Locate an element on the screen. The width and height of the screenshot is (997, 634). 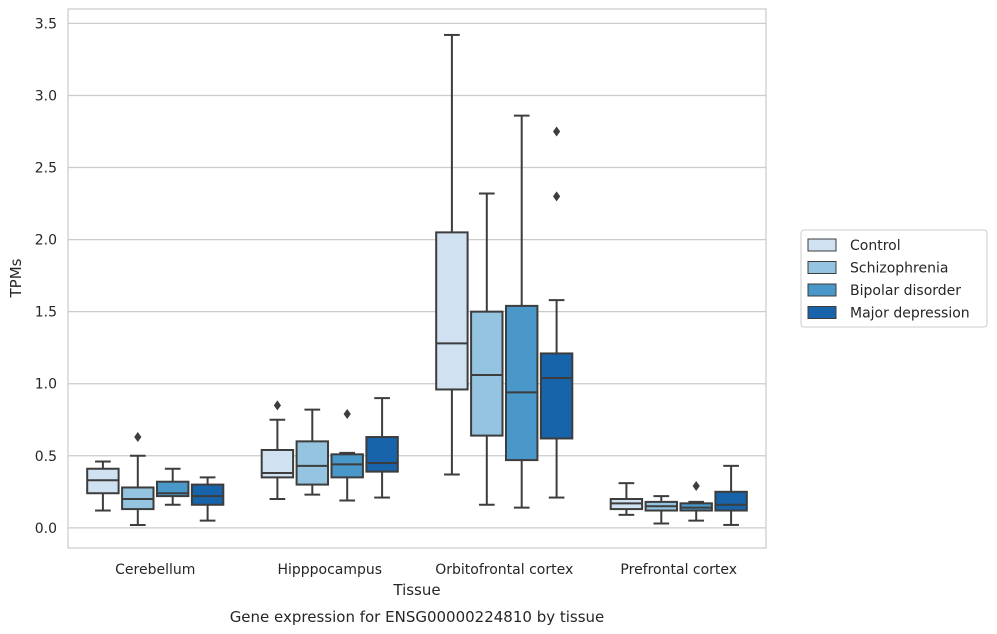
x-tick-label: Orbitofrontal cortex is located at coordinates (504, 570).